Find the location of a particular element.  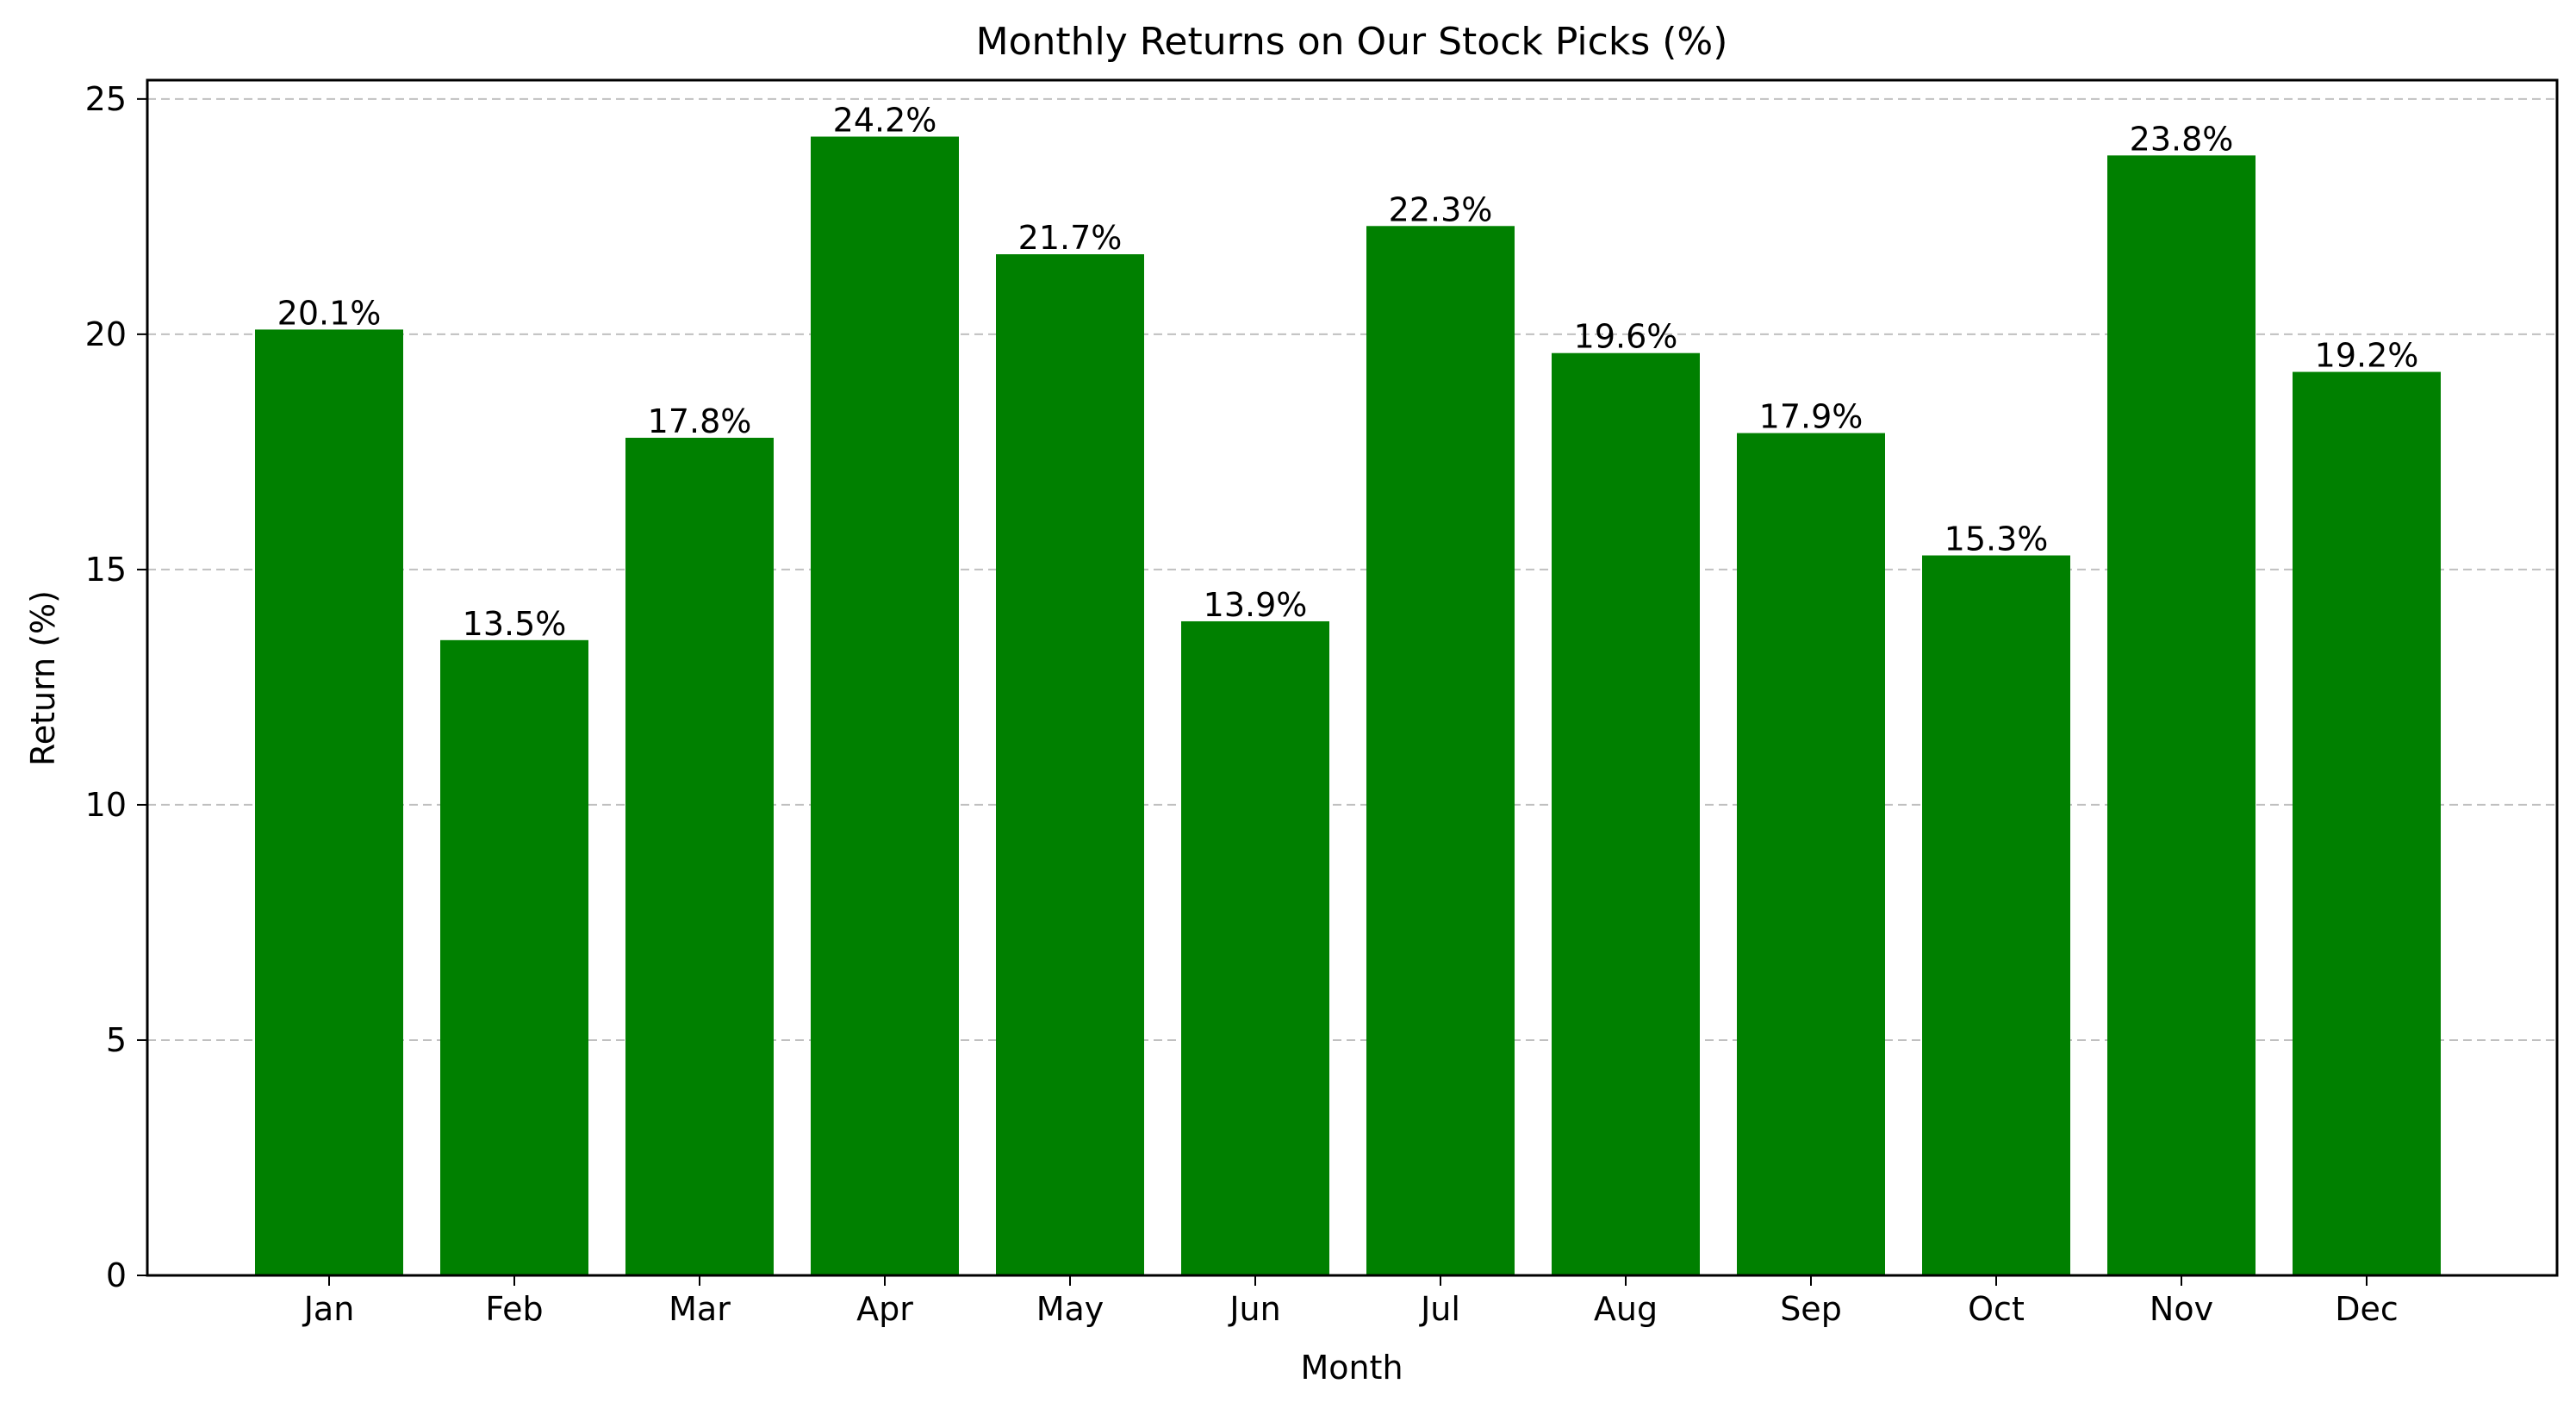

x-axis-ticks: Jan Feb Mar Apr May Jun Jul Aug Sep Oct Nov Dec is located at coordinates (1350, 1301).